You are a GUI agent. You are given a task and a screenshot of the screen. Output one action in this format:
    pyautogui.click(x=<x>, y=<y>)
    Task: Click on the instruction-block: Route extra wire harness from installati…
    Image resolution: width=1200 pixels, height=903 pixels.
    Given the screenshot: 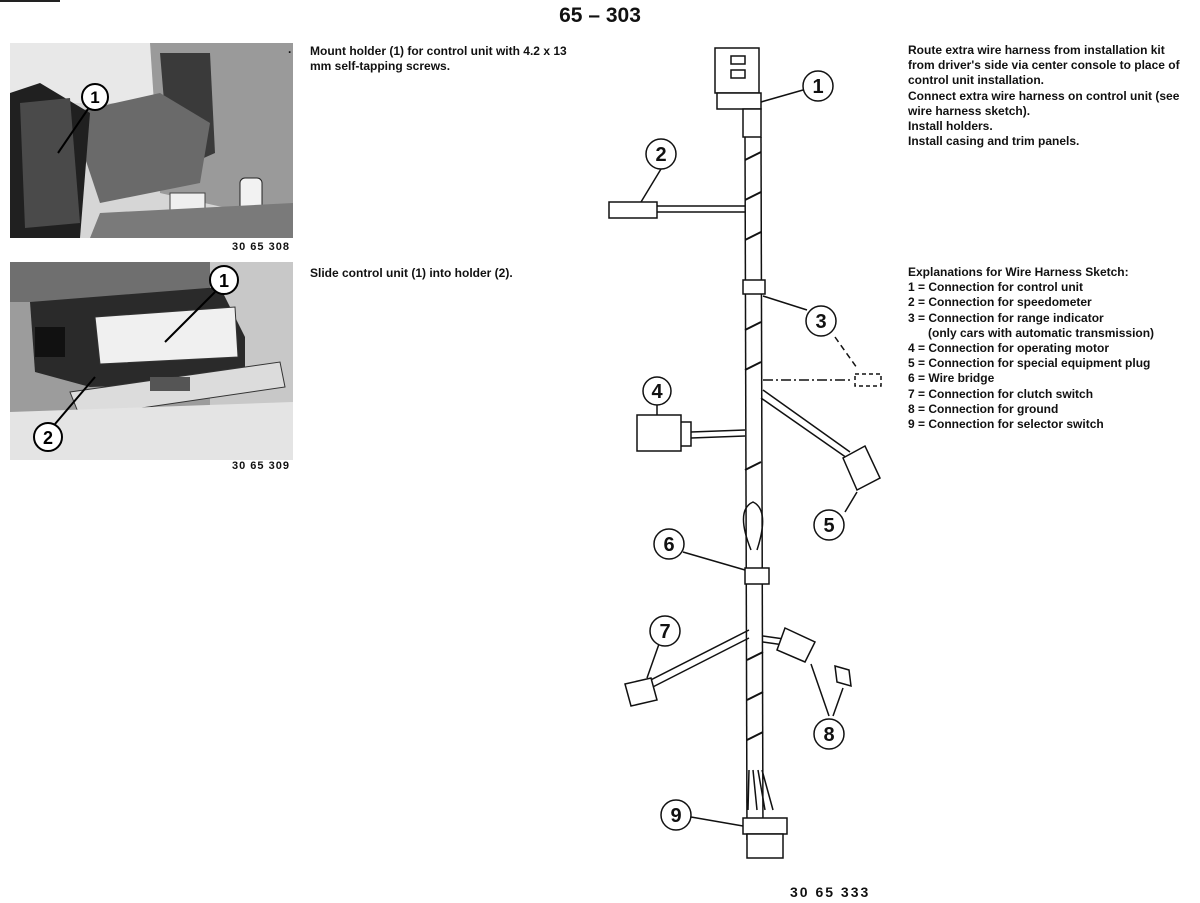 What is the action you would take?
    pyautogui.click(x=1054, y=96)
    